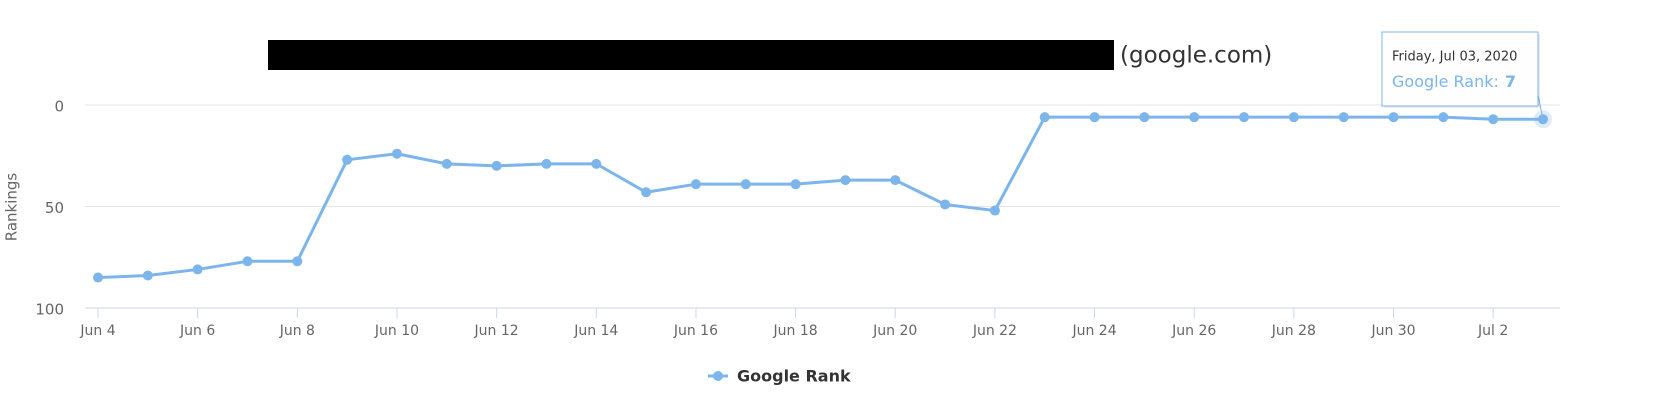 This screenshot has width=1663, height=417. What do you see at coordinates (297, 331) in the screenshot?
I see `x-tick-label: Jun 8` at bounding box center [297, 331].